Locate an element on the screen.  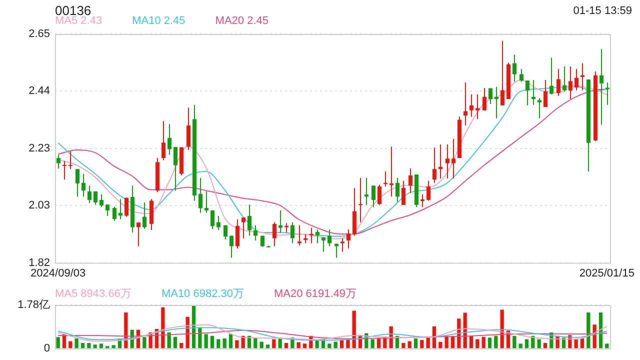
y-tick-label: 2.44 is located at coordinates (39, 91).